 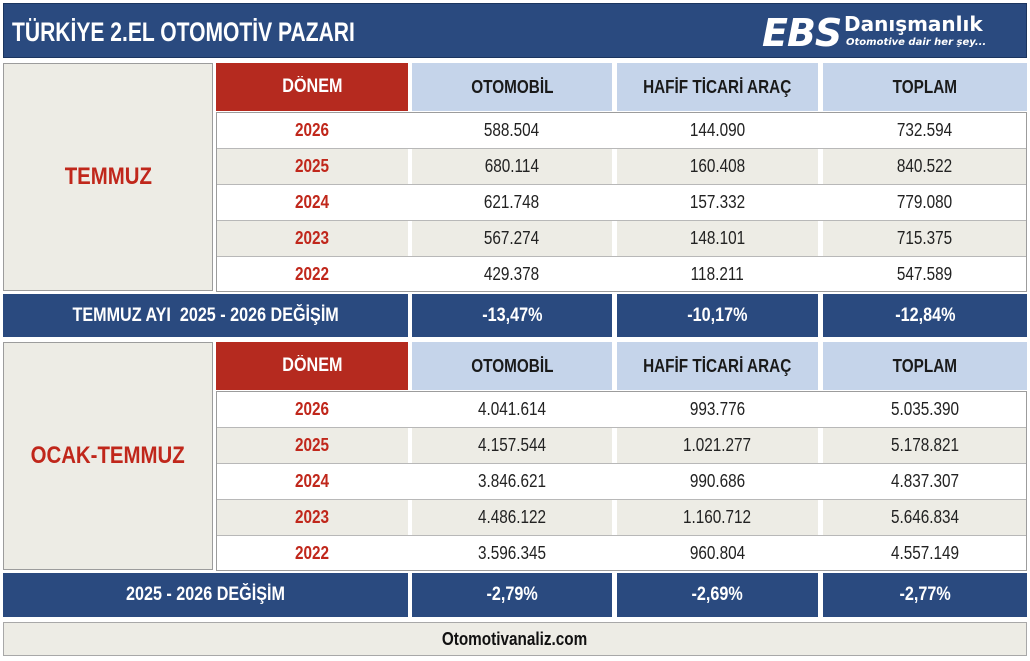 I want to click on lcv-cell: 118.211, so click(x=717, y=274).